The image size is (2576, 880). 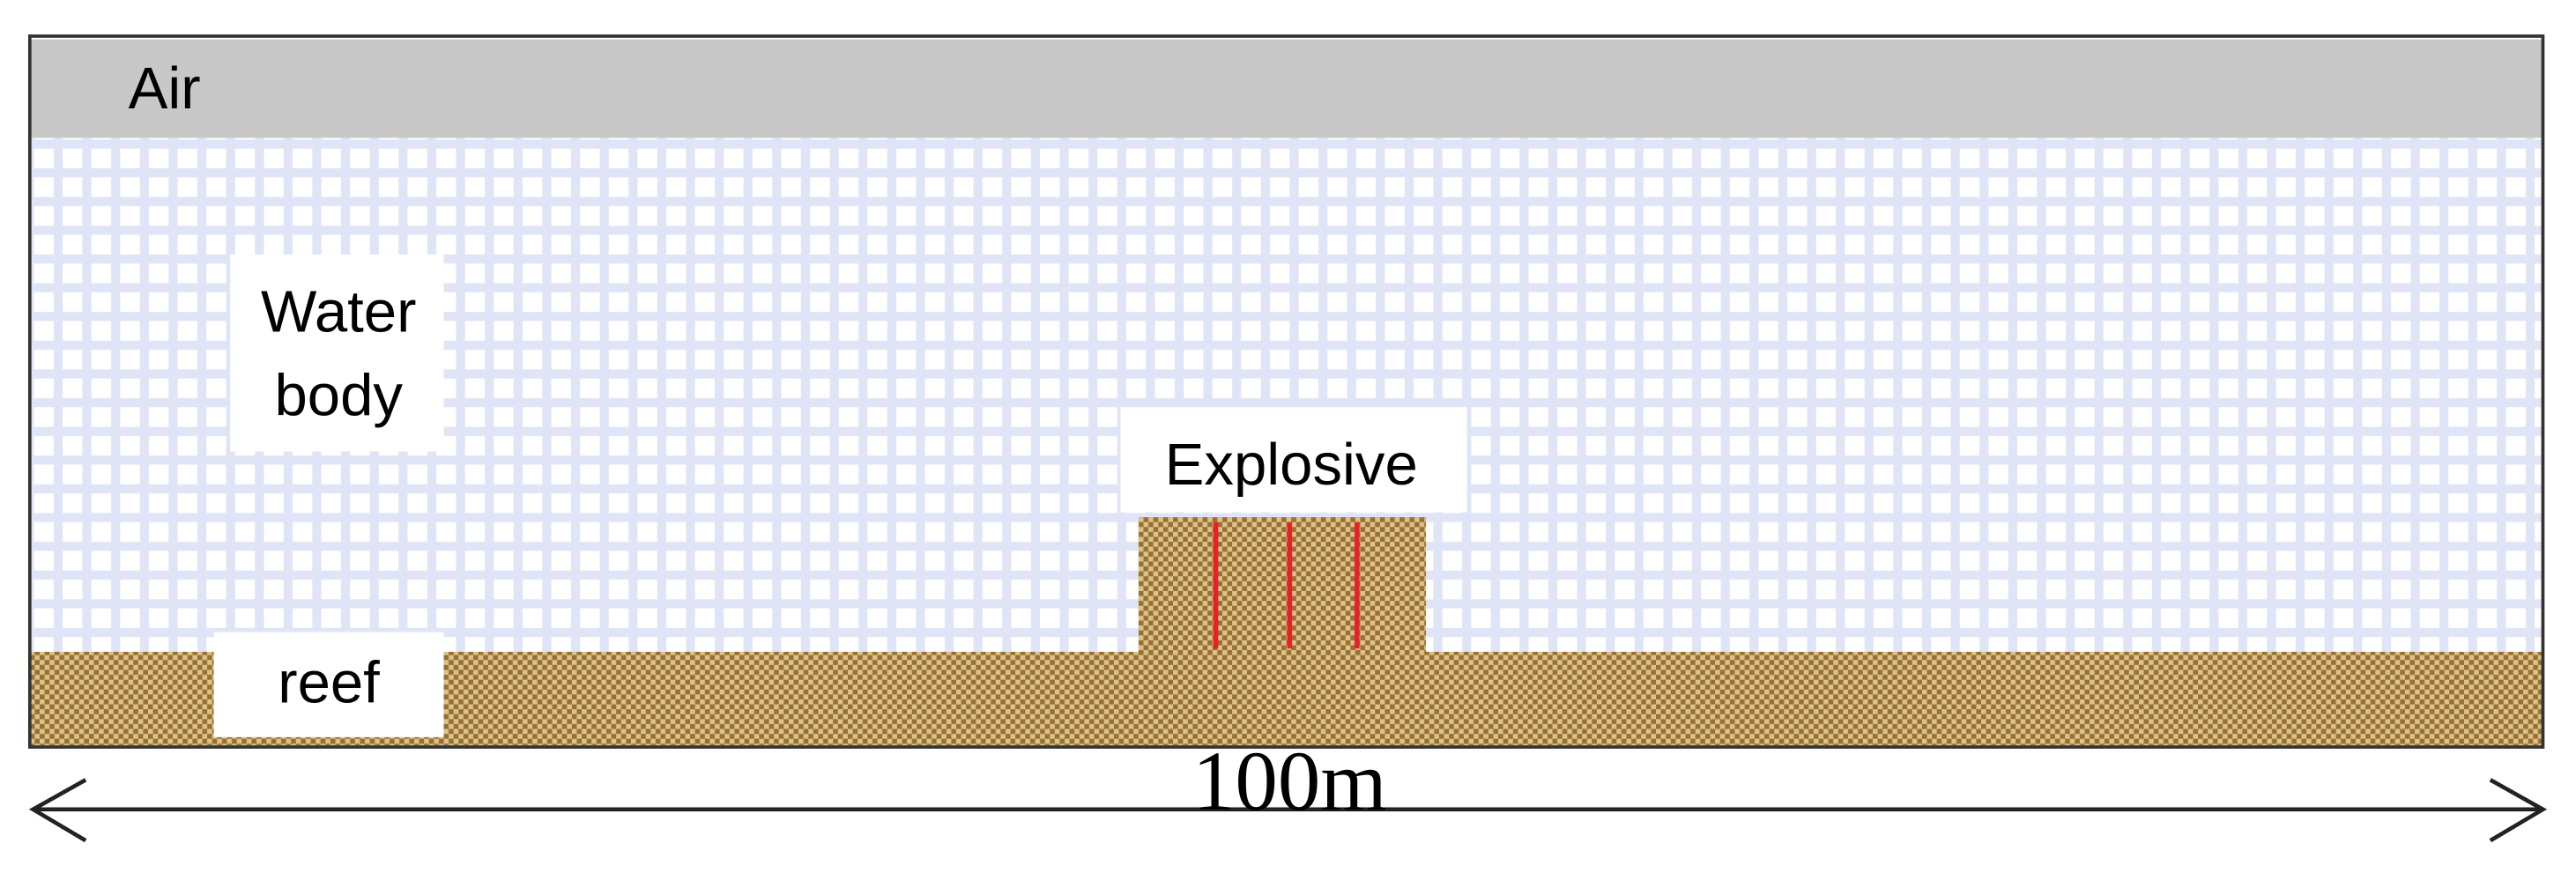 I want to click on reef-region, so click(x=1286, y=699).